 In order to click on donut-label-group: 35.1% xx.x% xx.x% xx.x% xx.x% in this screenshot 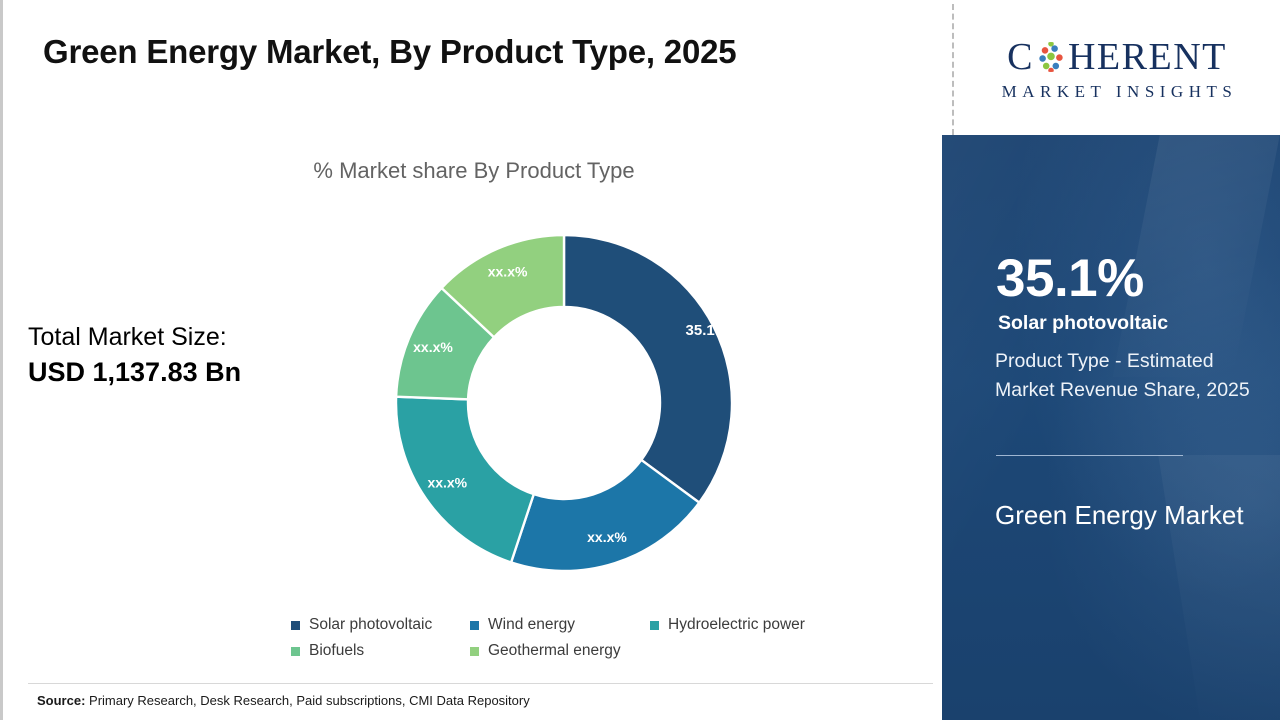, I will do `click(570, 404)`.